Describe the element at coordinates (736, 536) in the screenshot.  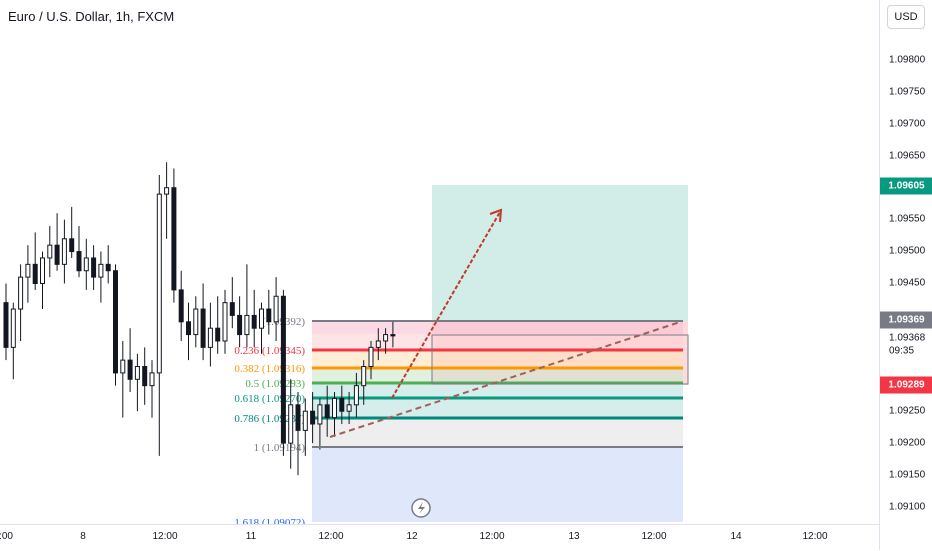
I see `time-tick: 14` at that location.